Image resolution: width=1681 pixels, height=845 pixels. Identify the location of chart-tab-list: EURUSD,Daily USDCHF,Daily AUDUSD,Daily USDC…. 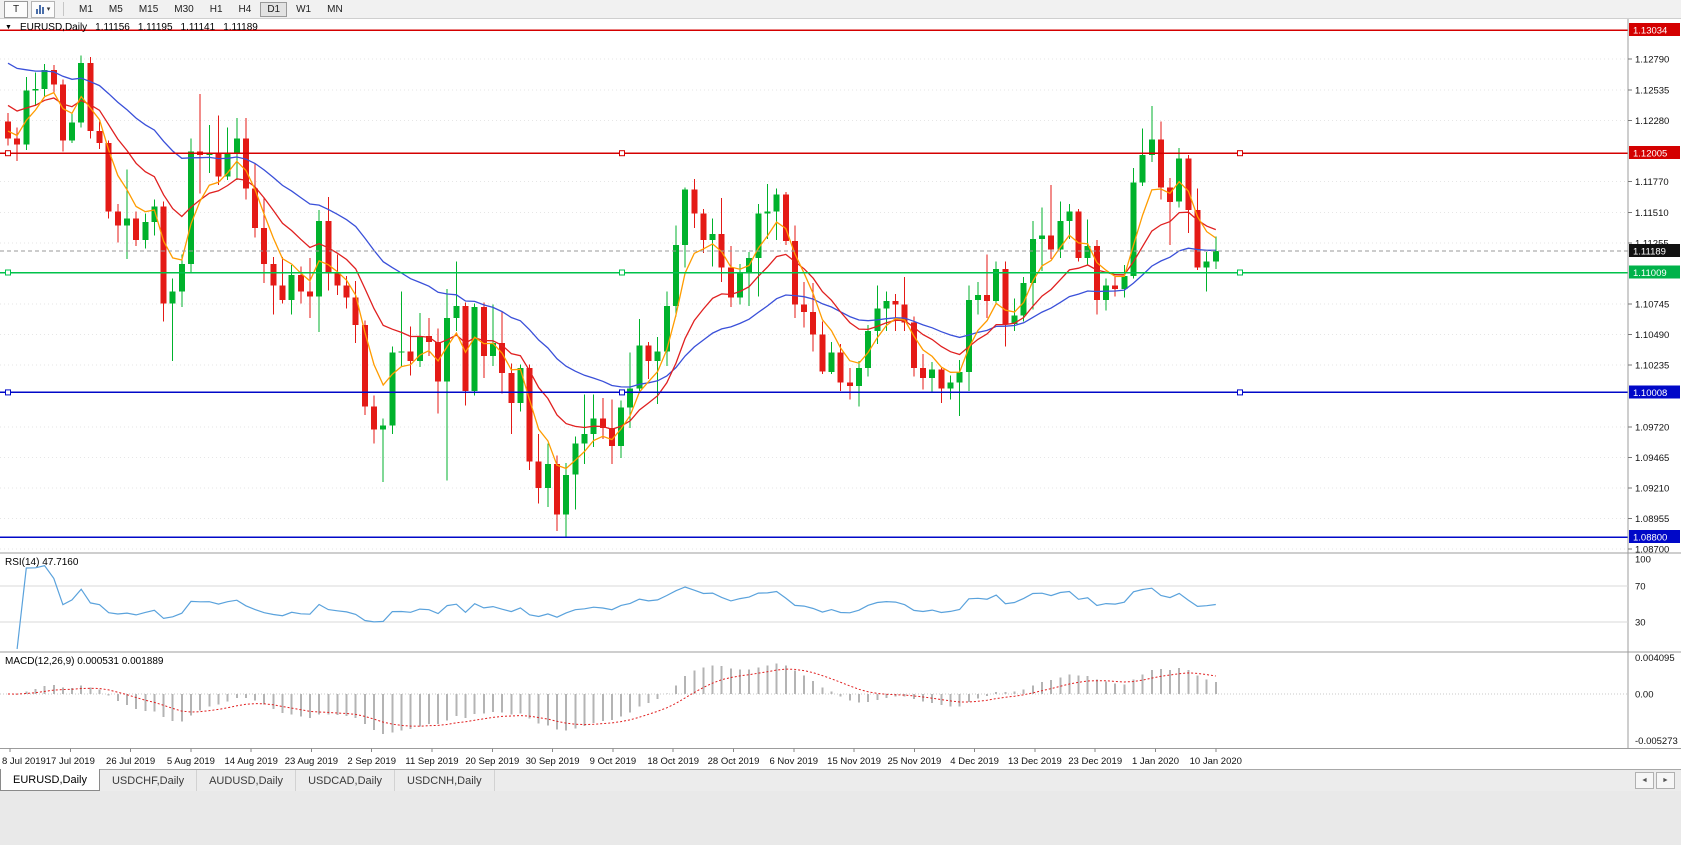
(247, 780).